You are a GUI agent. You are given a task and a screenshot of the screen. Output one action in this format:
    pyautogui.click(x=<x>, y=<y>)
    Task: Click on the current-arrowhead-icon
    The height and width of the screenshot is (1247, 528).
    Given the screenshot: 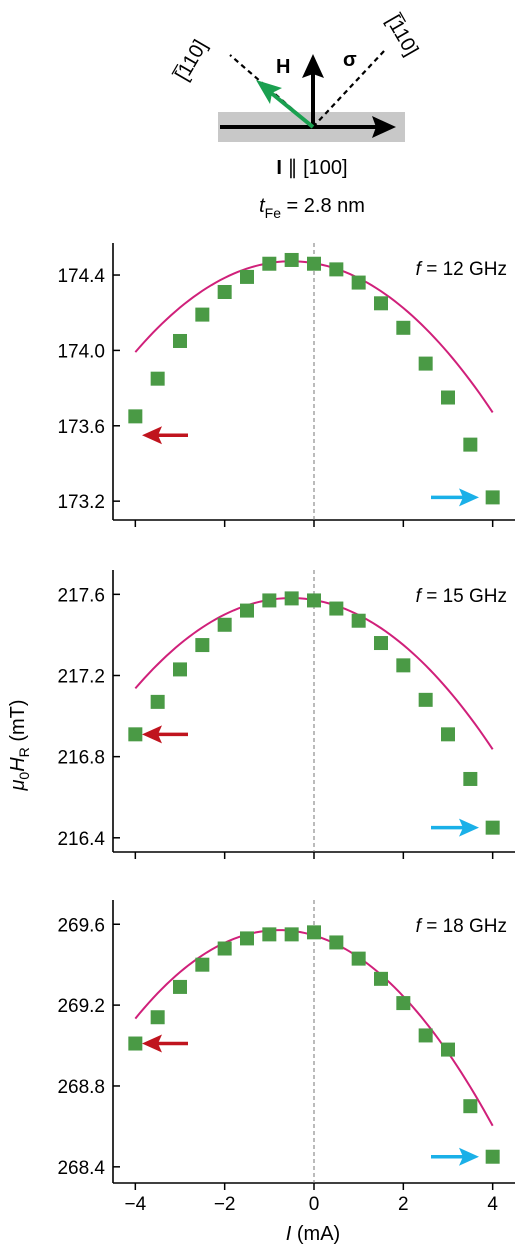 What is the action you would take?
    pyautogui.click(x=384, y=127)
    